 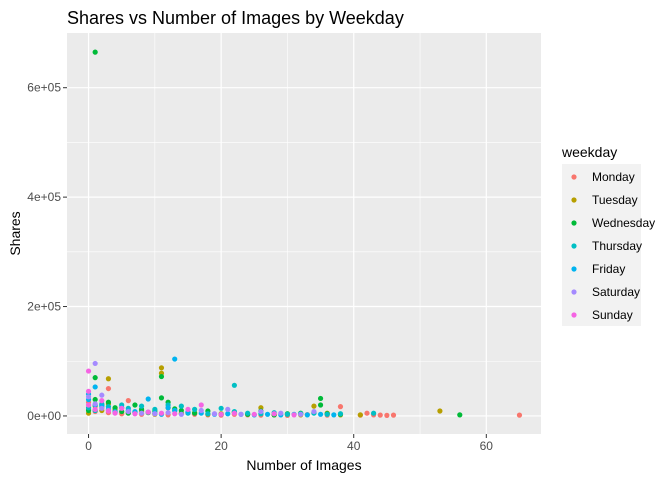 I want to click on x-tick-label: 0, so click(x=88, y=446).